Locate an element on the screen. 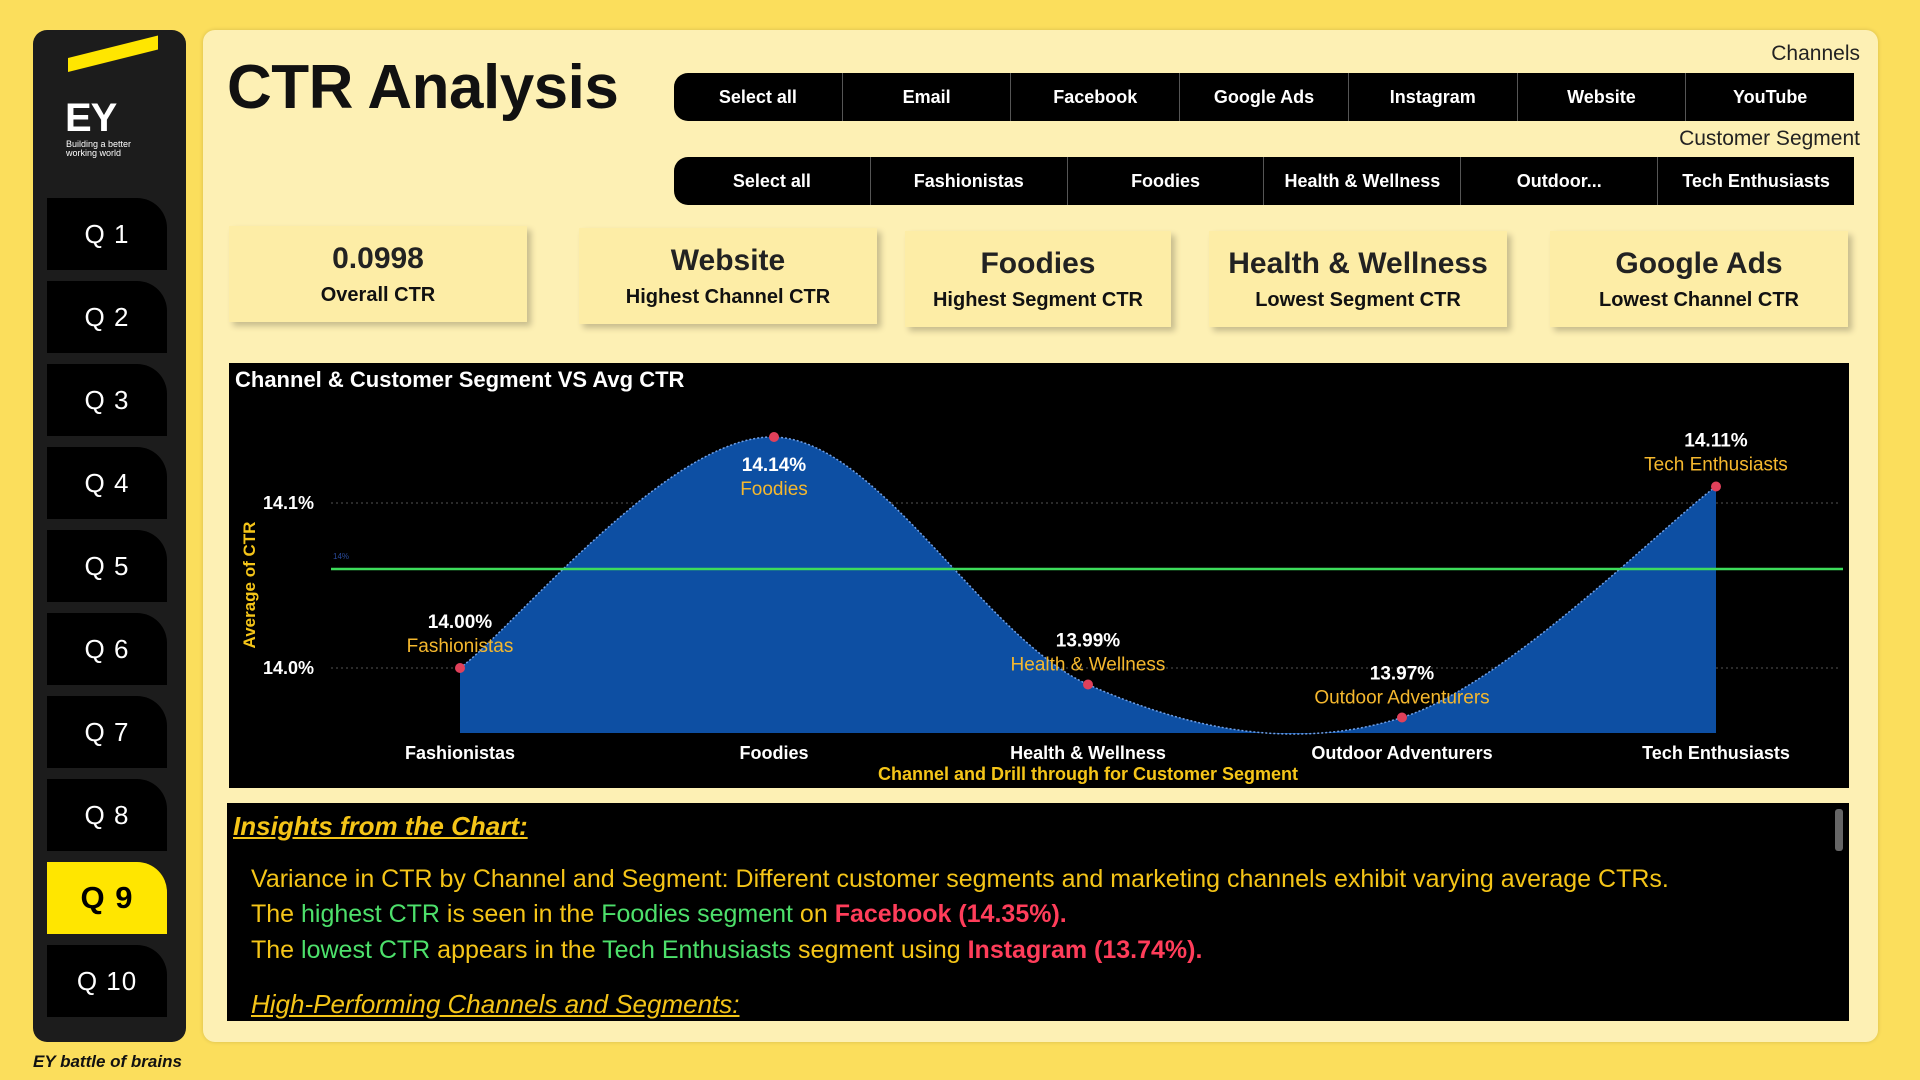 The width and height of the screenshot is (1920, 1080). data-value-label: 14.11% is located at coordinates (1715, 441).